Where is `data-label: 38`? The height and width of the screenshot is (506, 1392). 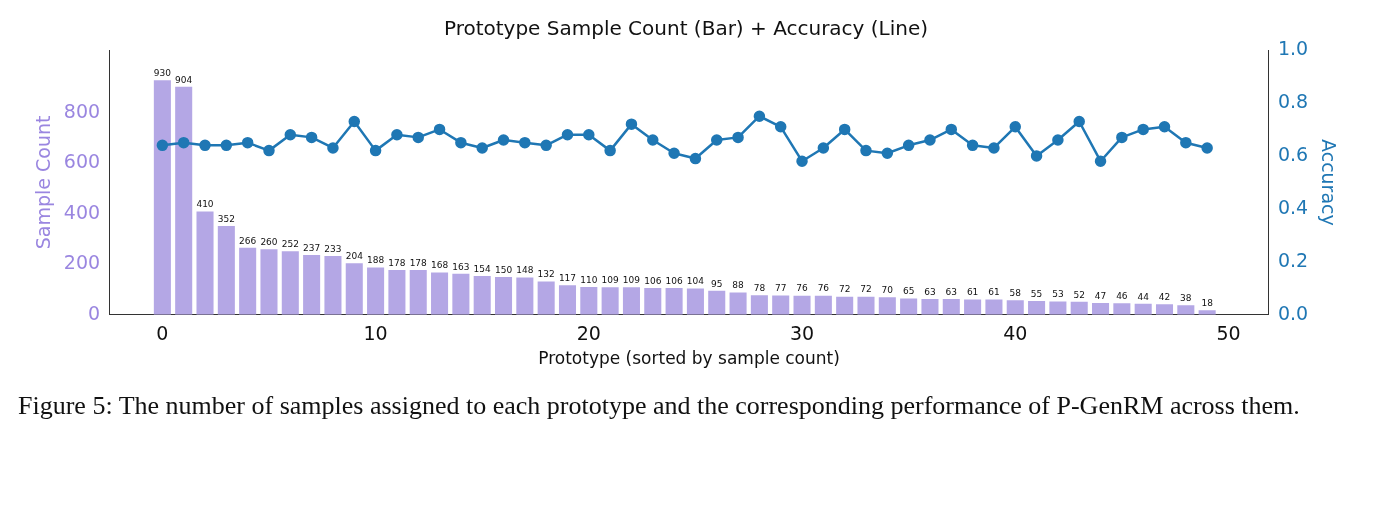
data-label: 38 is located at coordinates (1186, 298).